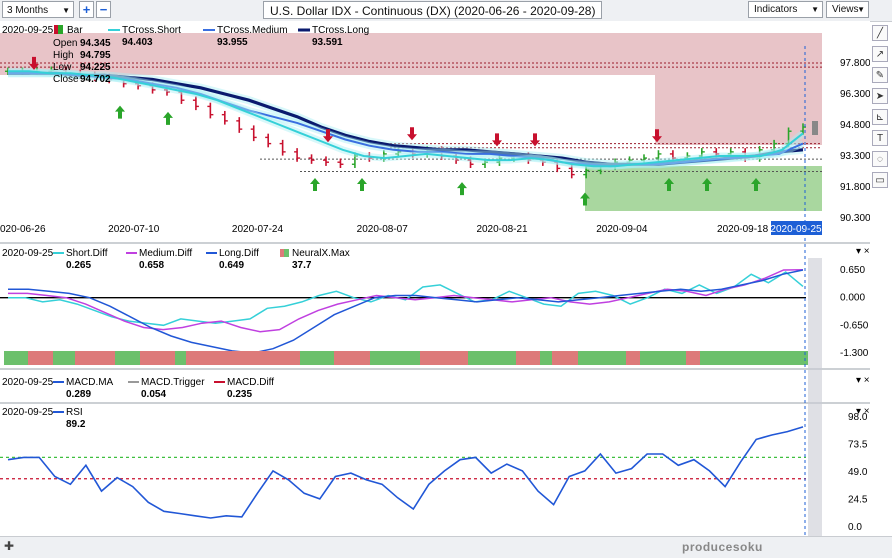  Describe the element at coordinates (232, 42) in the screenshot. I see `medium-legend-value: 93.955` at that location.